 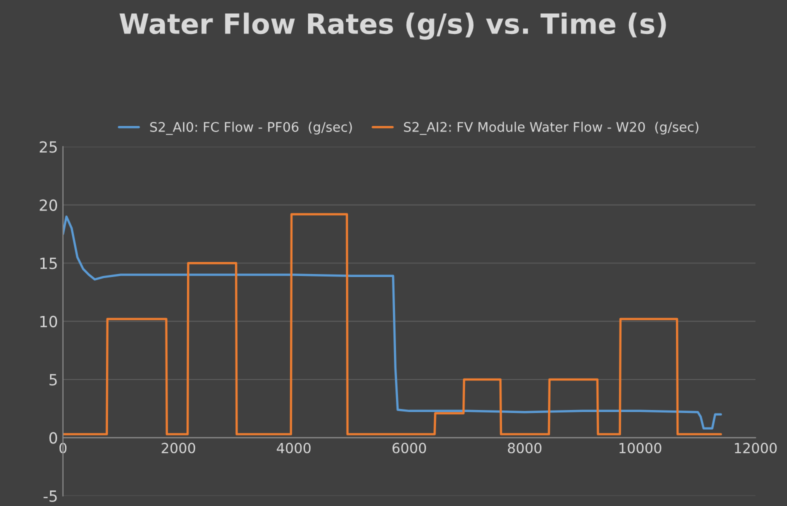 I want to click on y-tick-label: 20, so click(x=49, y=205).